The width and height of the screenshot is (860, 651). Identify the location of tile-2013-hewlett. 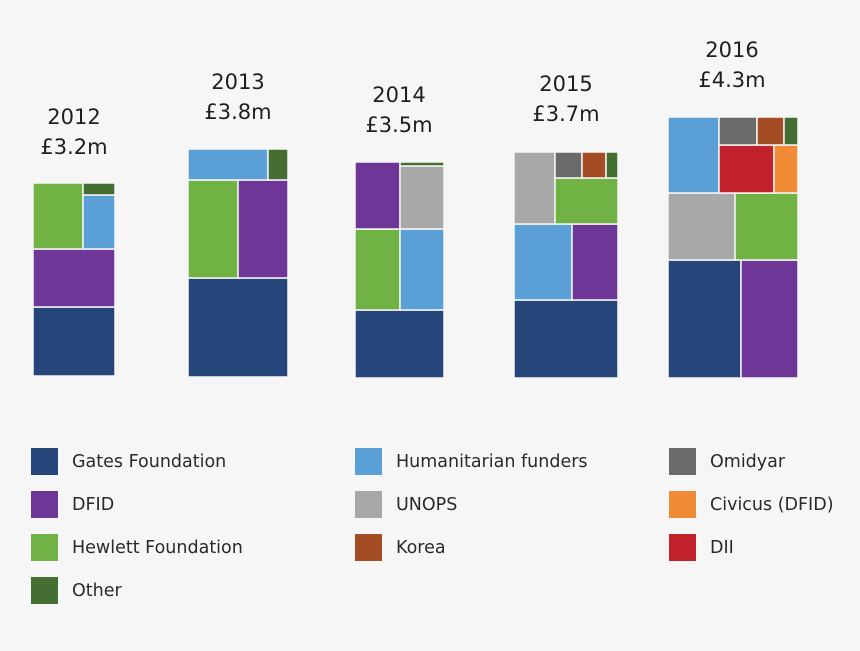
(213, 229).